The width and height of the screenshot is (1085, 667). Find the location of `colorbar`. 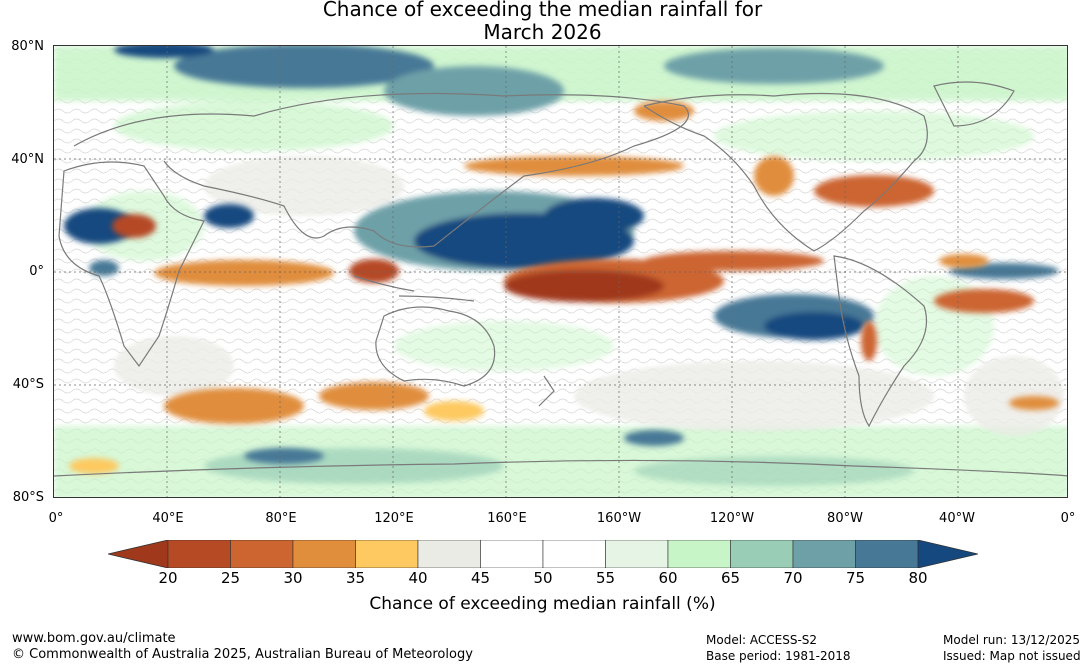

colorbar is located at coordinates (543, 554).